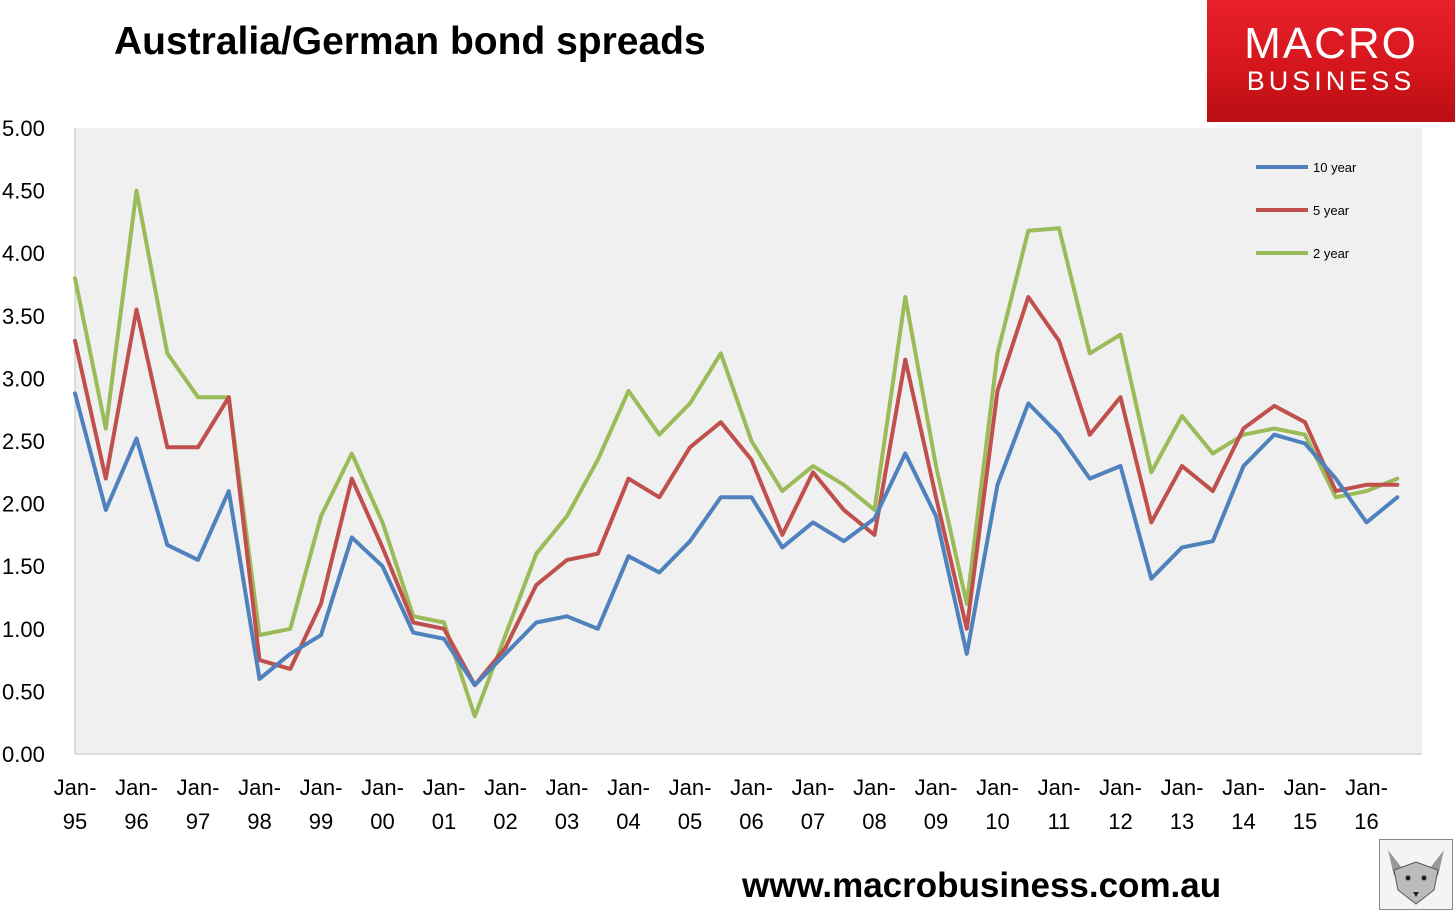 Image resolution: width=1455 pixels, height=914 pixels. What do you see at coordinates (1331, 81) in the screenshot?
I see `logo-line2: BUSINESS` at bounding box center [1331, 81].